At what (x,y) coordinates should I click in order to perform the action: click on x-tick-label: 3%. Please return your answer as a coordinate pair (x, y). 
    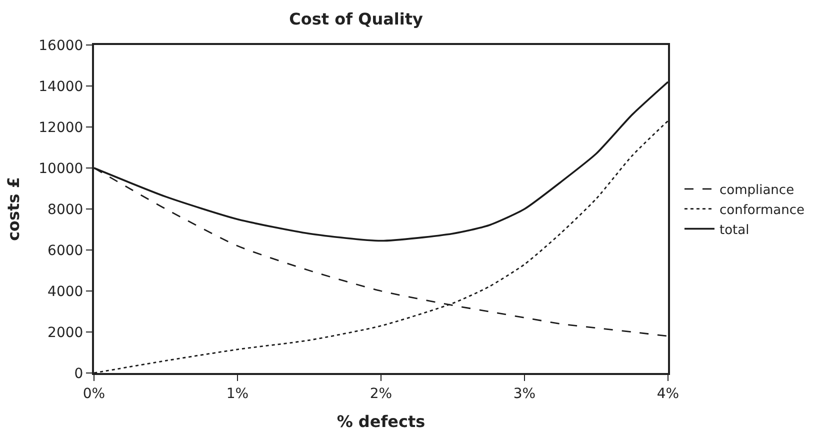
    Looking at the image, I should click on (524, 394).